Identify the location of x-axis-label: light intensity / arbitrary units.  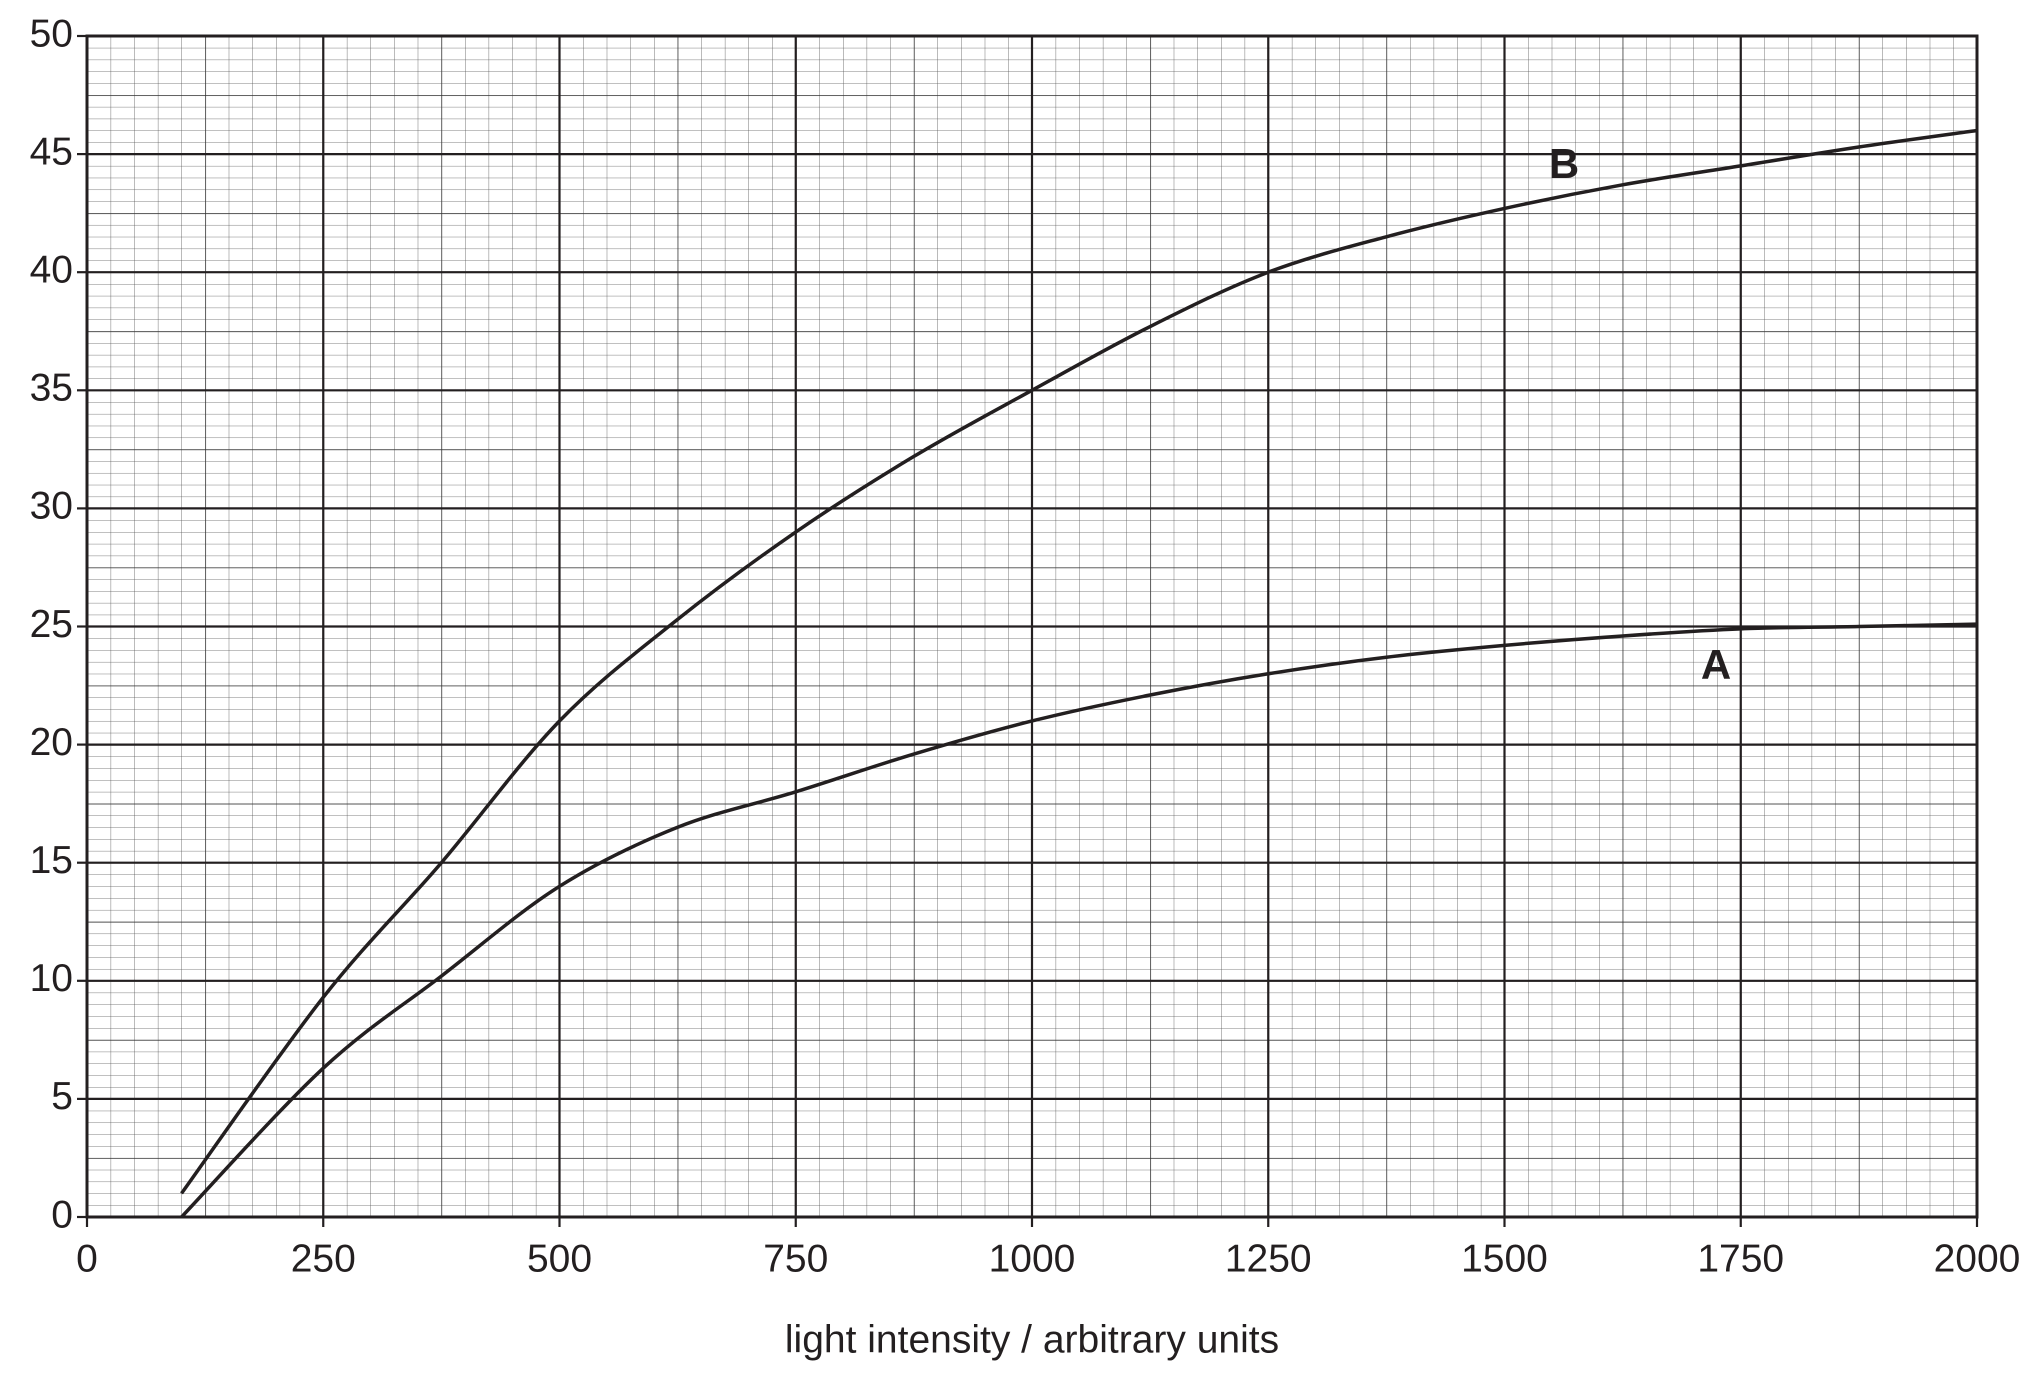
(1032, 1339).